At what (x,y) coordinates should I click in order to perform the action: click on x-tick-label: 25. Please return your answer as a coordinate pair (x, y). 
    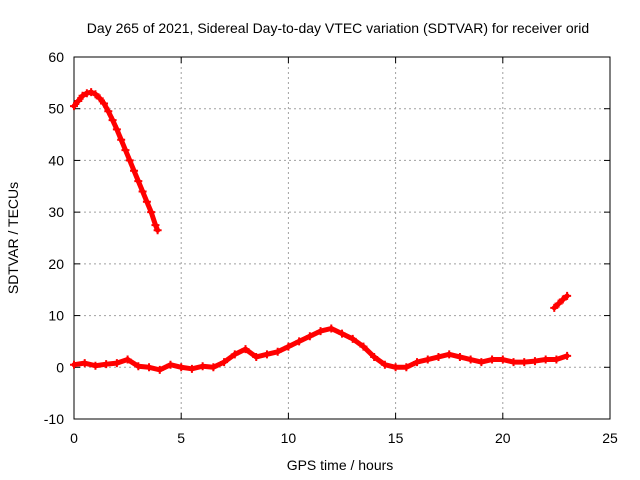
    Looking at the image, I should click on (610, 438).